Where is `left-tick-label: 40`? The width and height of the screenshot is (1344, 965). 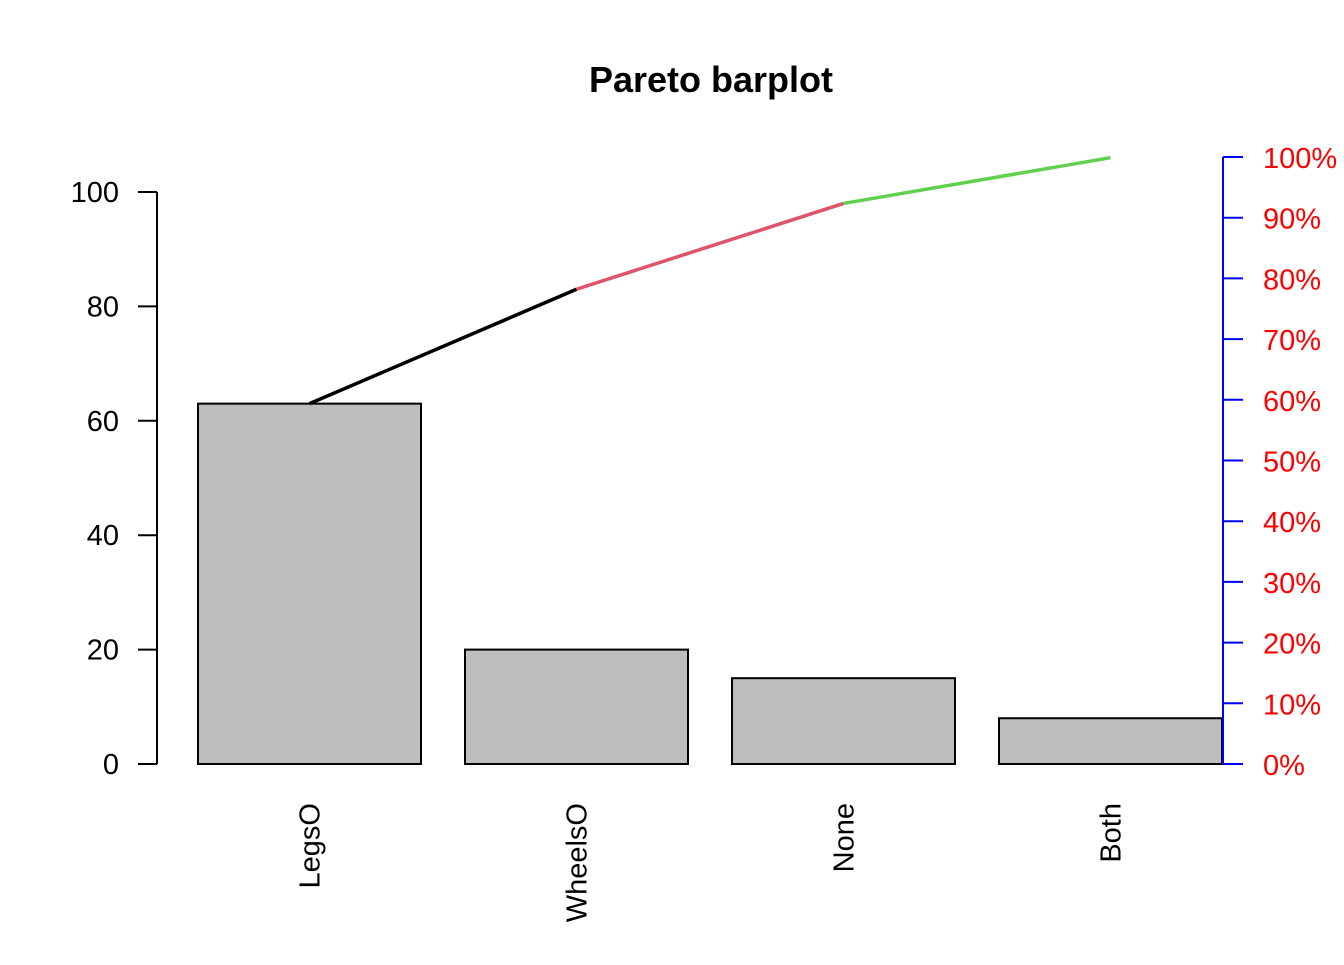
left-tick-label: 40 is located at coordinates (103, 536).